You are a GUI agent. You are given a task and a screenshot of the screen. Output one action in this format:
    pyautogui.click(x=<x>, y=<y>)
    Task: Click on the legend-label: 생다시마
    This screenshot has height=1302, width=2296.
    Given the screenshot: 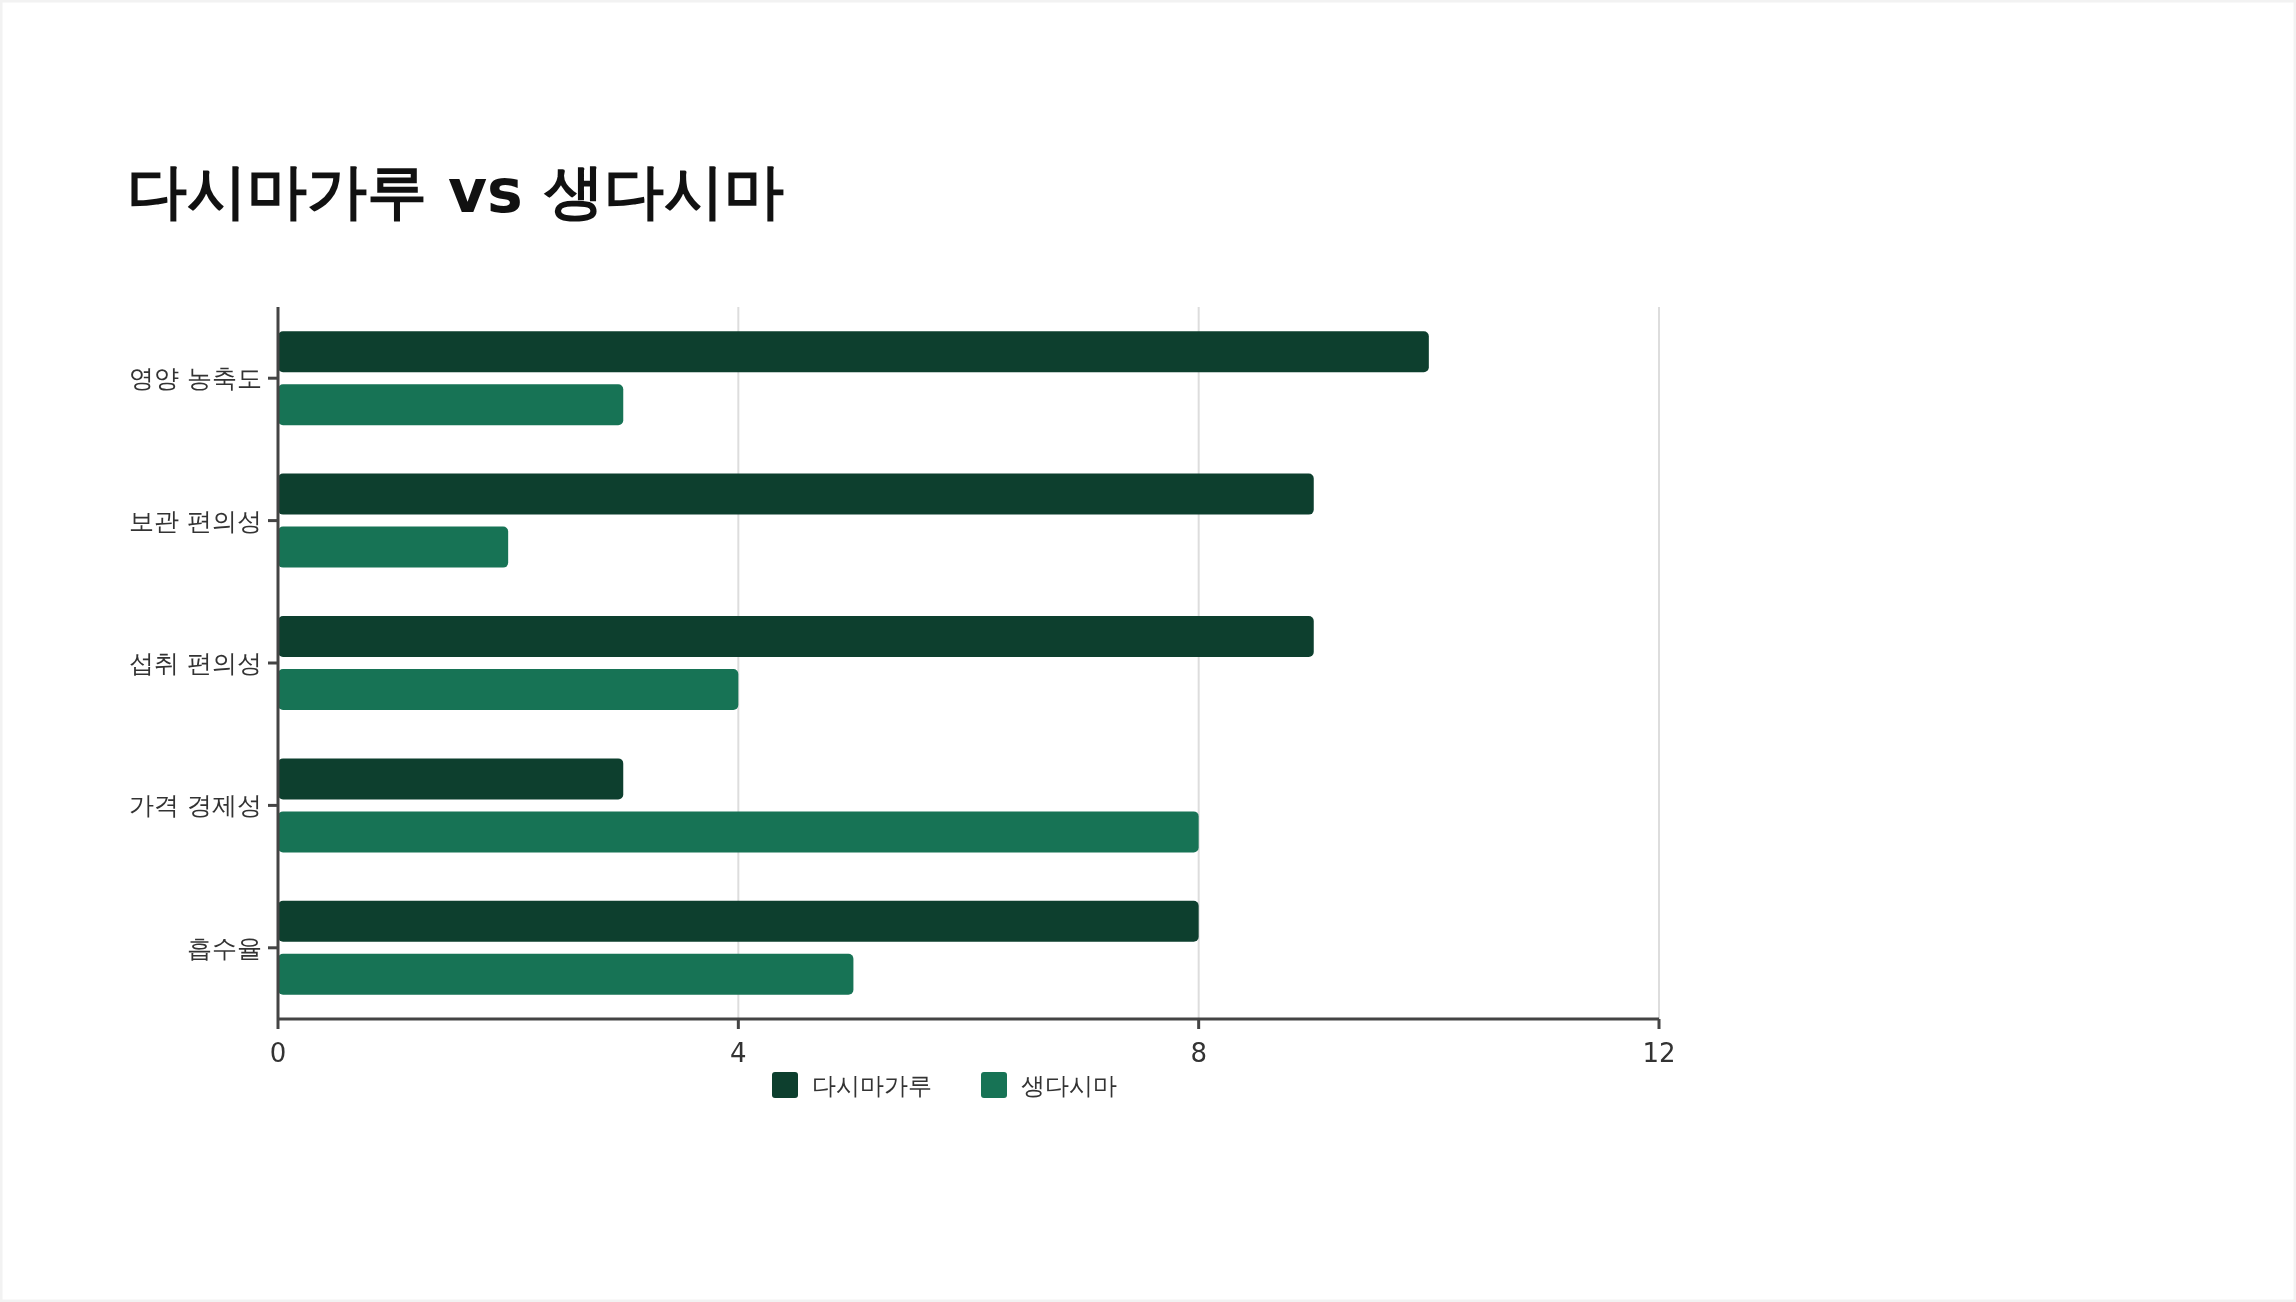 What is the action you would take?
    pyautogui.click(x=1069, y=1086)
    